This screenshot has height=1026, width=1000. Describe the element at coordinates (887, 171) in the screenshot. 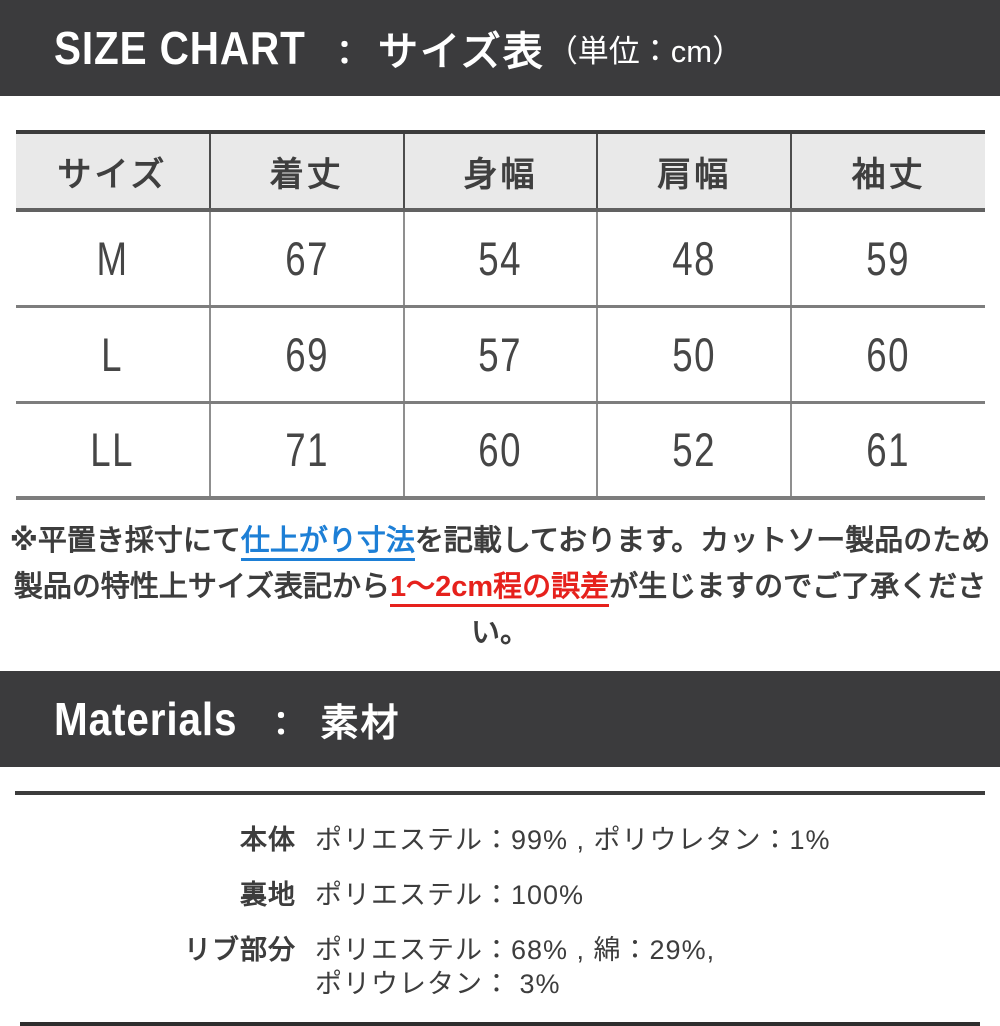

I see `header-sleeve-length: 袖丈` at that location.